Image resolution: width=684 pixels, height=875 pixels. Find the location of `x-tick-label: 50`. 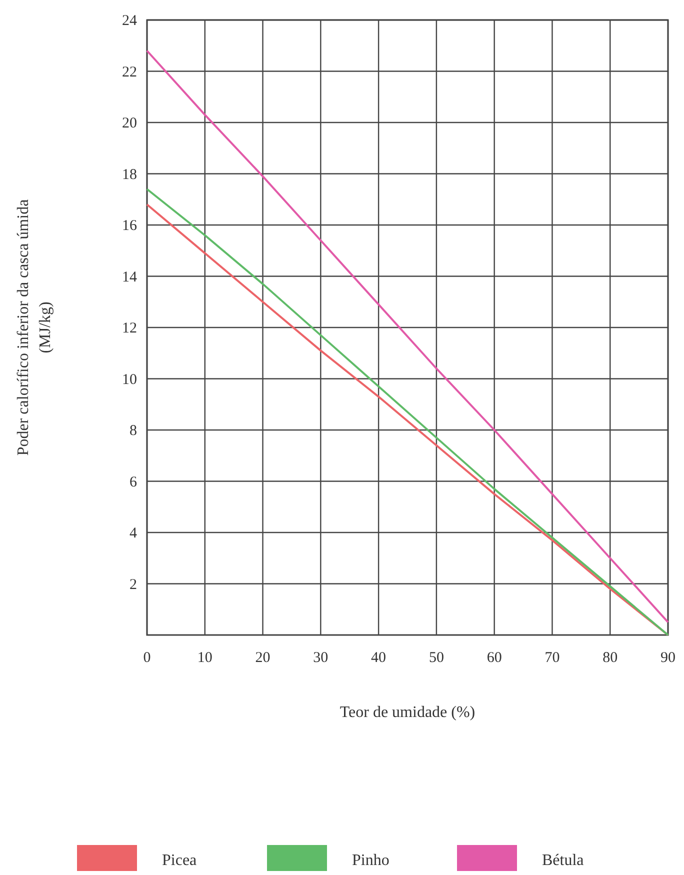

x-tick-label: 50 is located at coordinates (436, 658).